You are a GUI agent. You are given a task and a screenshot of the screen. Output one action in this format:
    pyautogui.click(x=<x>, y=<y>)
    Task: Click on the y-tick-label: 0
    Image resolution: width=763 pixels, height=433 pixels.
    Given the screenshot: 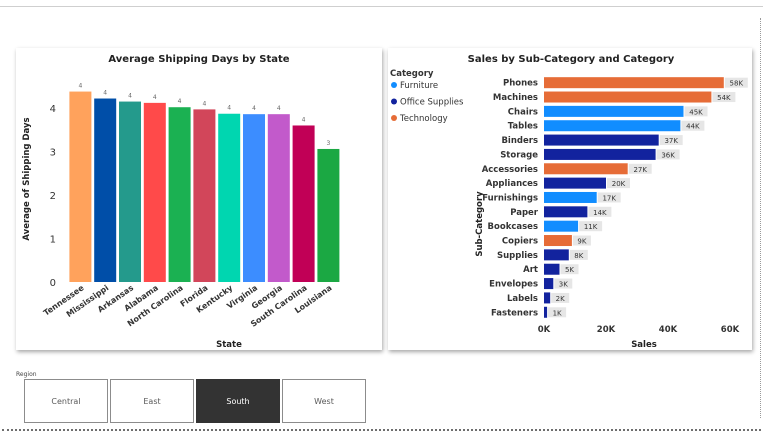 What is the action you would take?
    pyautogui.click(x=53, y=283)
    